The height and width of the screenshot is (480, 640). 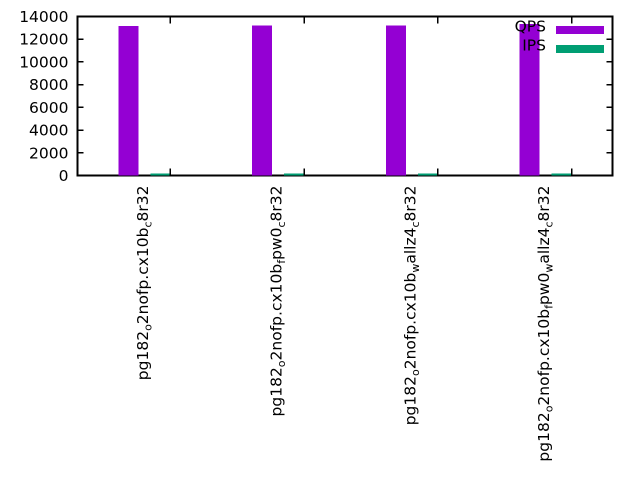 I want to click on legend-label-qps: QPS, so click(x=530, y=27).